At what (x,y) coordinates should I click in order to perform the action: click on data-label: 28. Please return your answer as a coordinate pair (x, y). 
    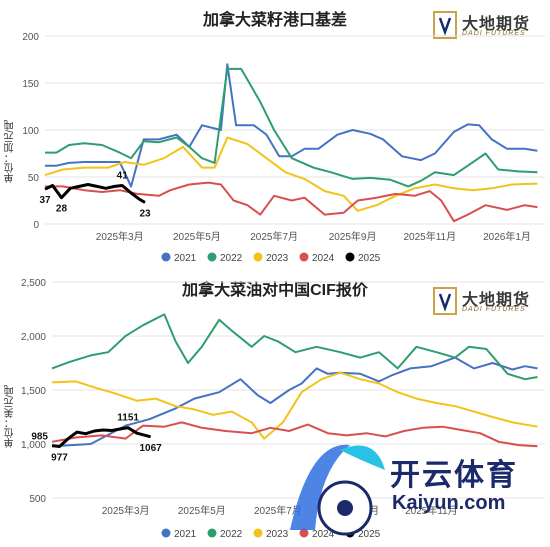
    Looking at the image, I should click on (62, 209).